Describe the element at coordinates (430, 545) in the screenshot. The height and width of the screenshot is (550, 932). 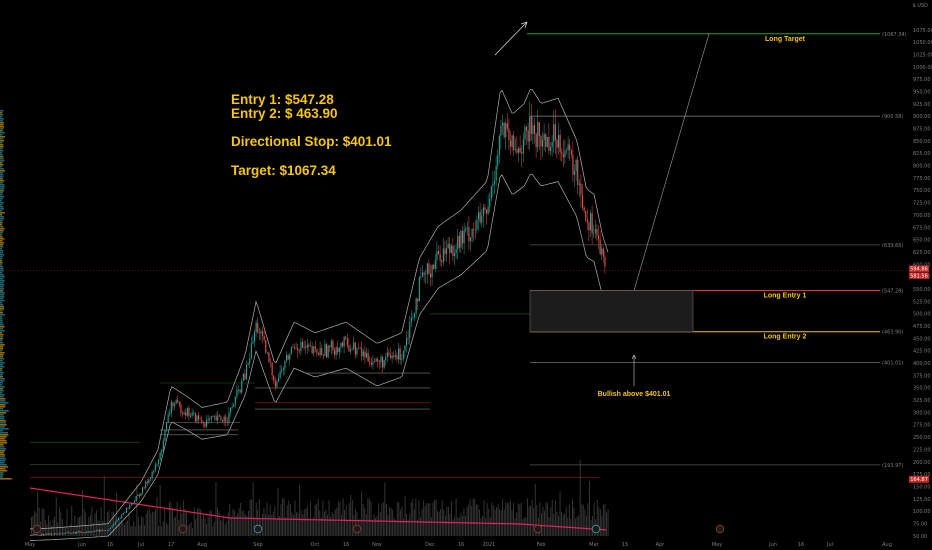
I see `x-tick-label: Dec` at that location.